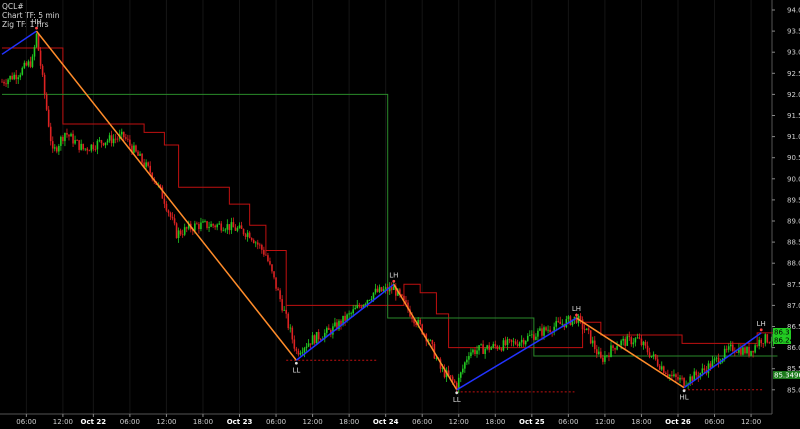 This screenshot has height=429, width=800. What do you see at coordinates (36, 22) in the screenshot?
I see `swing-label-hh: HH` at bounding box center [36, 22].